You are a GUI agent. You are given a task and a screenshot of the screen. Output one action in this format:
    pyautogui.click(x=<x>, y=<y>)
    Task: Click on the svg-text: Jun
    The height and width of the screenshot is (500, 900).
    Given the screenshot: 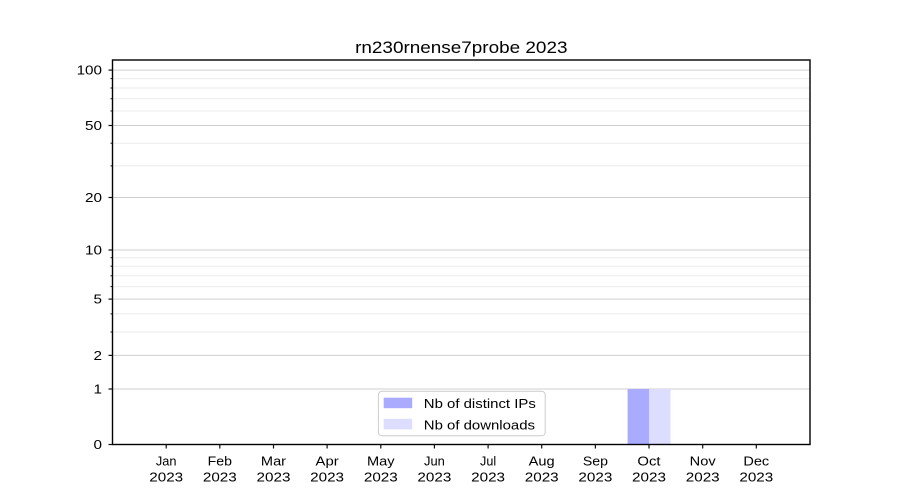 What is the action you would take?
    pyautogui.click(x=434, y=460)
    